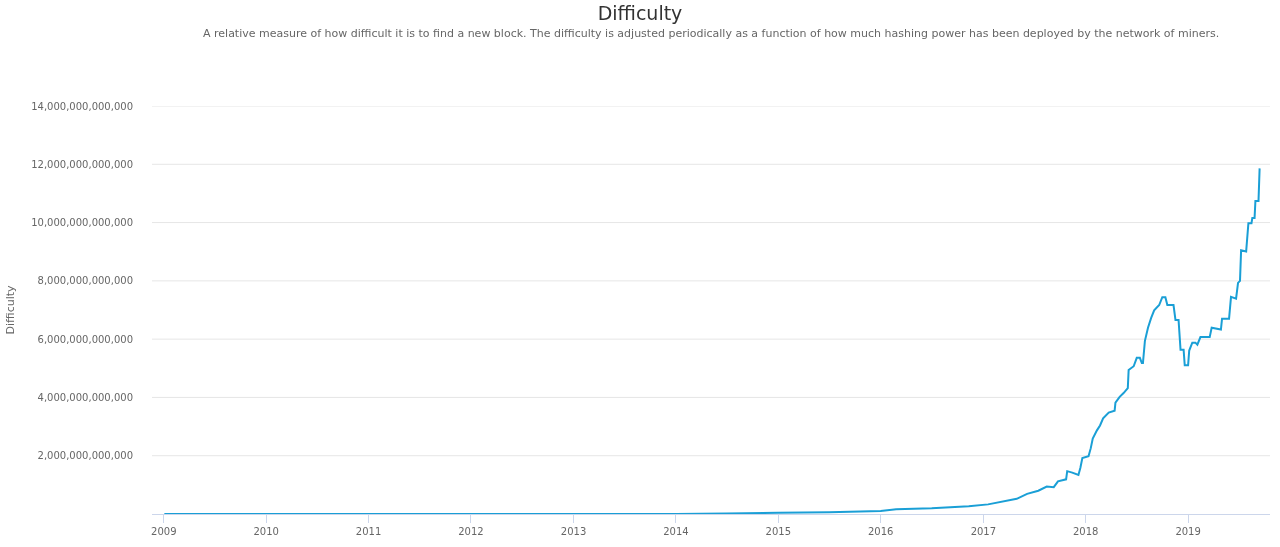 The height and width of the screenshot is (547, 1280). Describe the element at coordinates (1085, 531) in the screenshot. I see `x-tick-label: 2018` at that location.